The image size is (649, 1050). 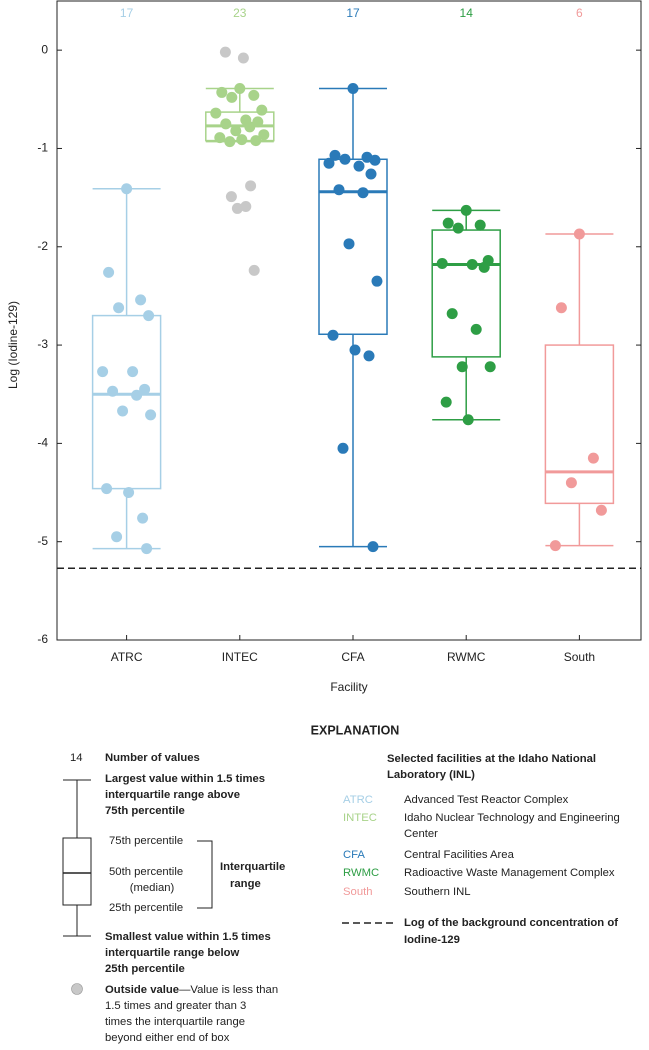 I want to click on y-tick-label: 0, so click(x=44, y=49).